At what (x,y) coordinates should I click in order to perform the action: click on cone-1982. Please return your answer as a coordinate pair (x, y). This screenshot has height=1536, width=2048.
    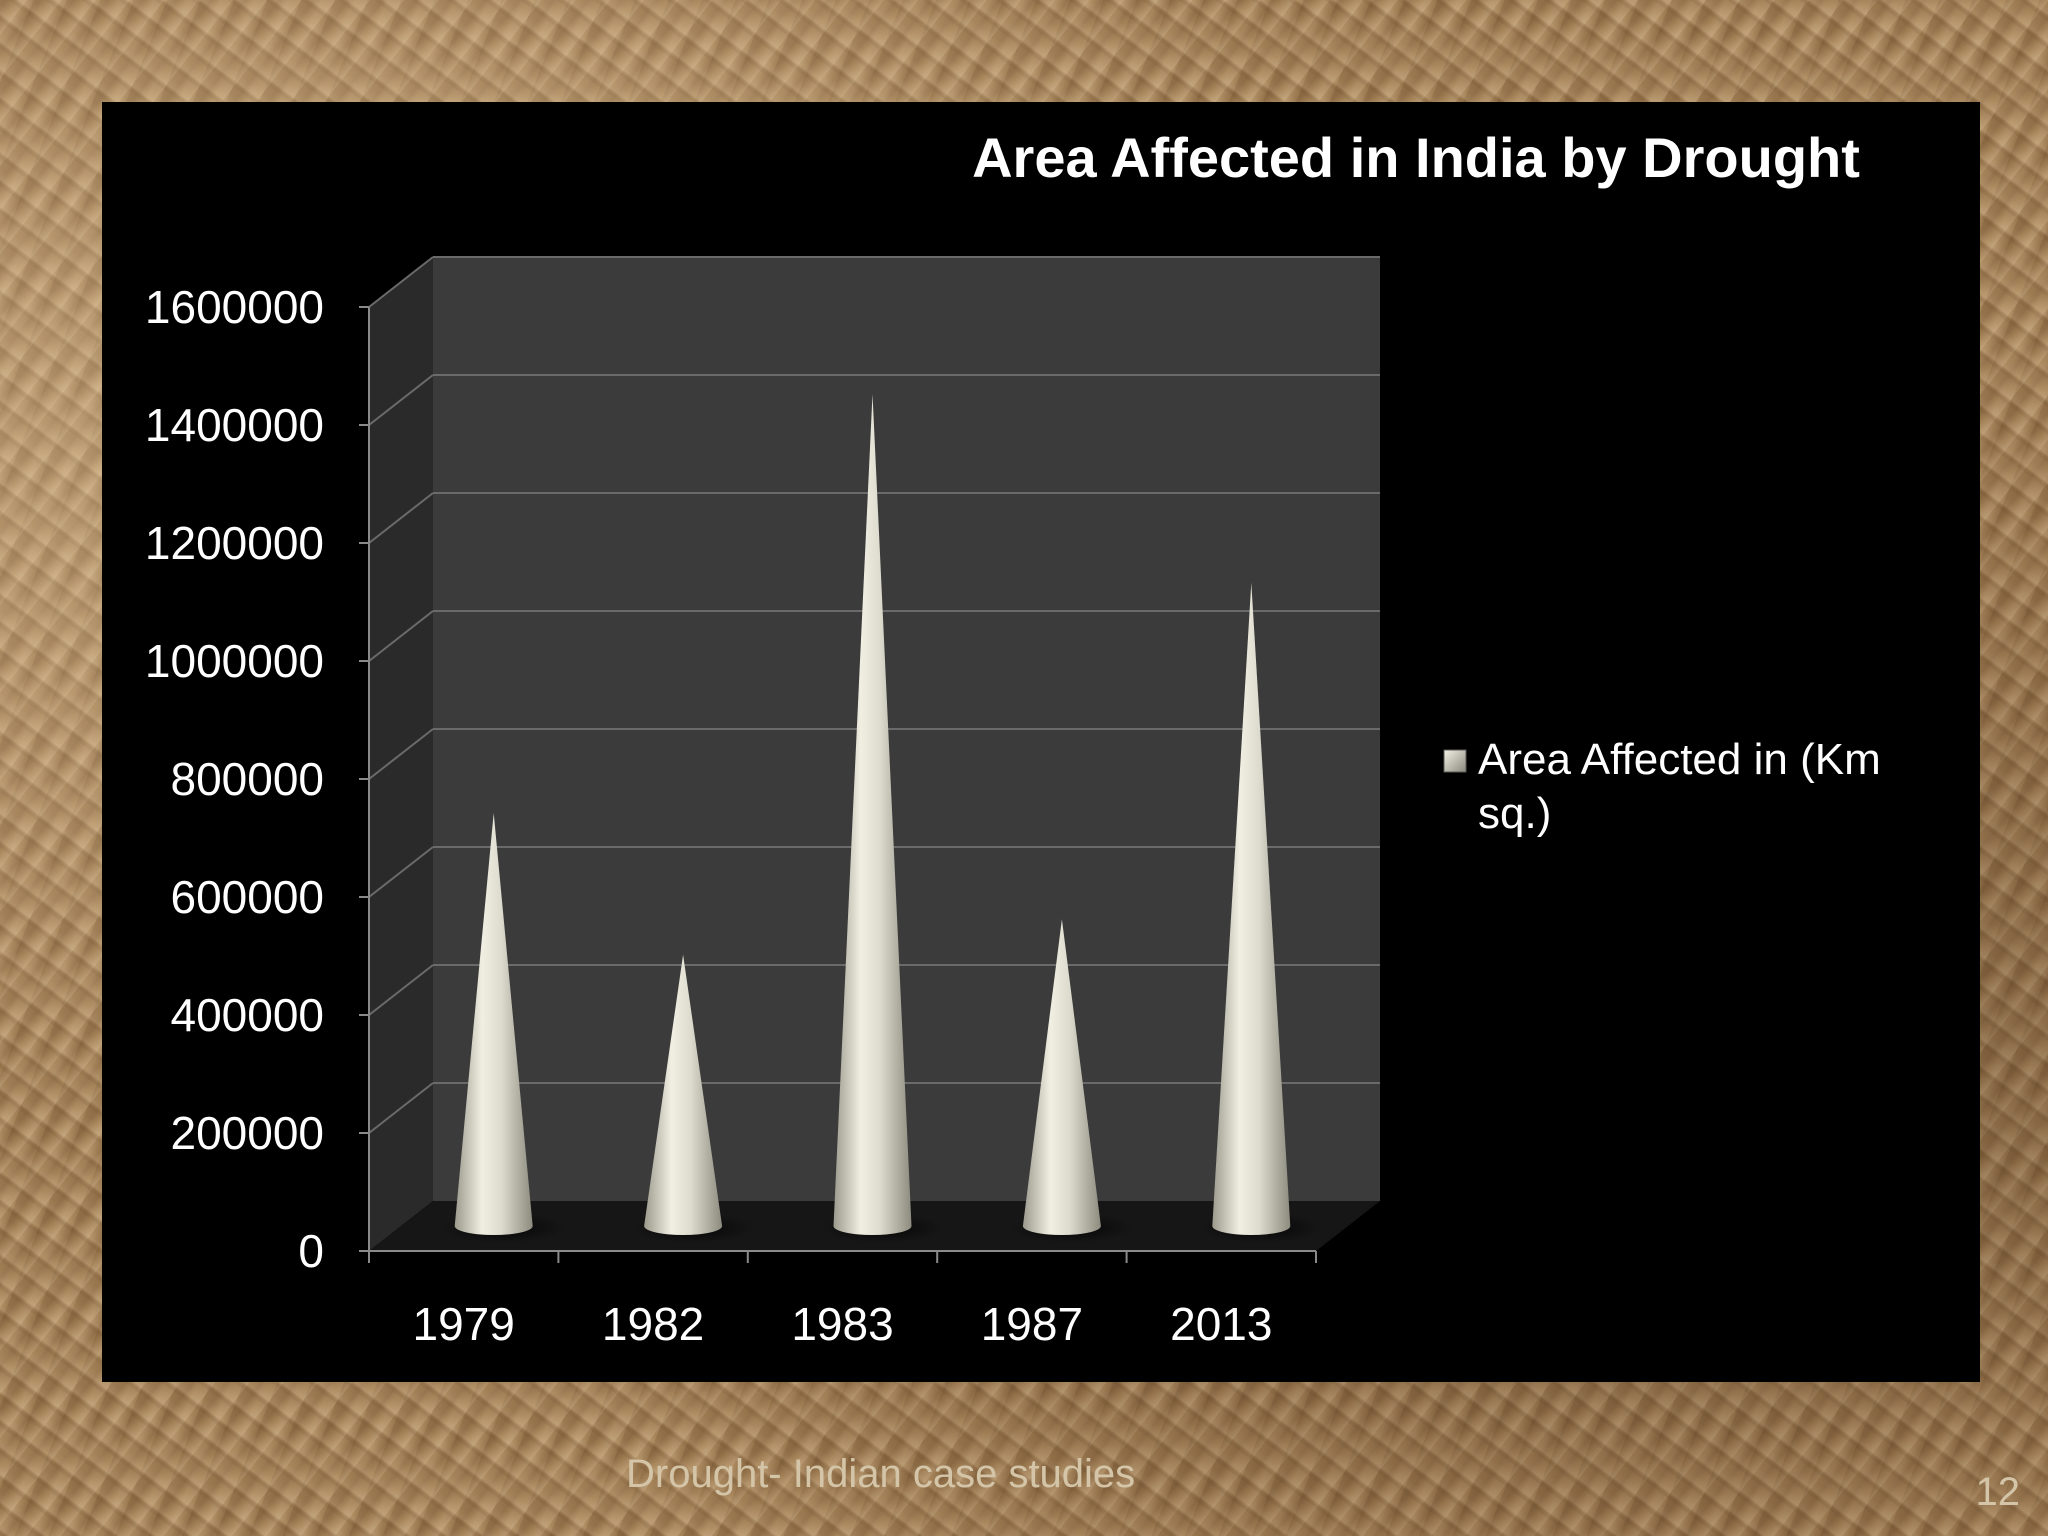
    Looking at the image, I should click on (683, 1094).